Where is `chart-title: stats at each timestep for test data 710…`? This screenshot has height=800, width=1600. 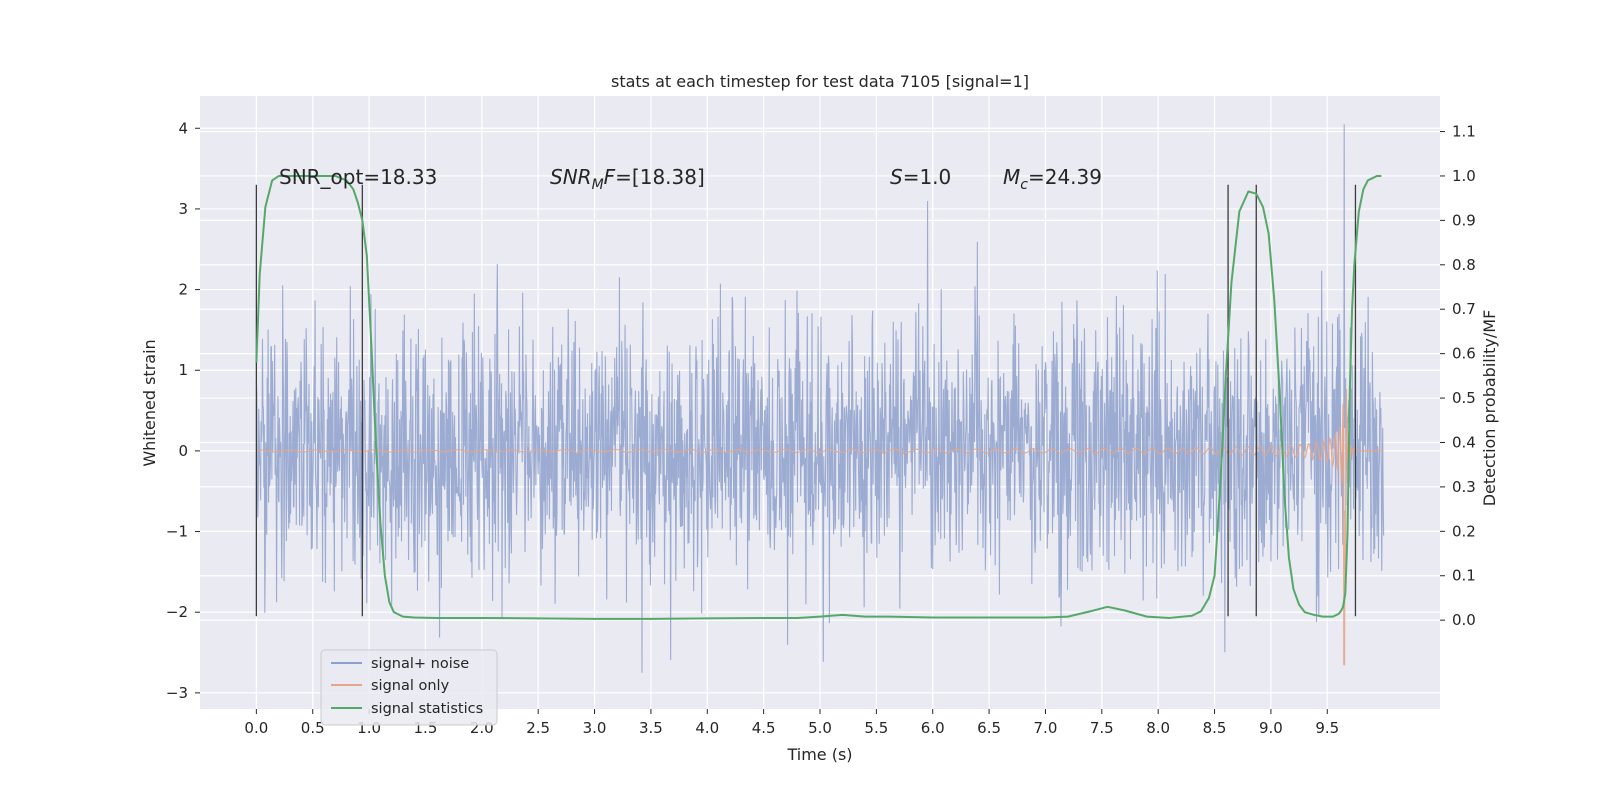
chart-title: stats at each timestep for test data 710… is located at coordinates (820, 81).